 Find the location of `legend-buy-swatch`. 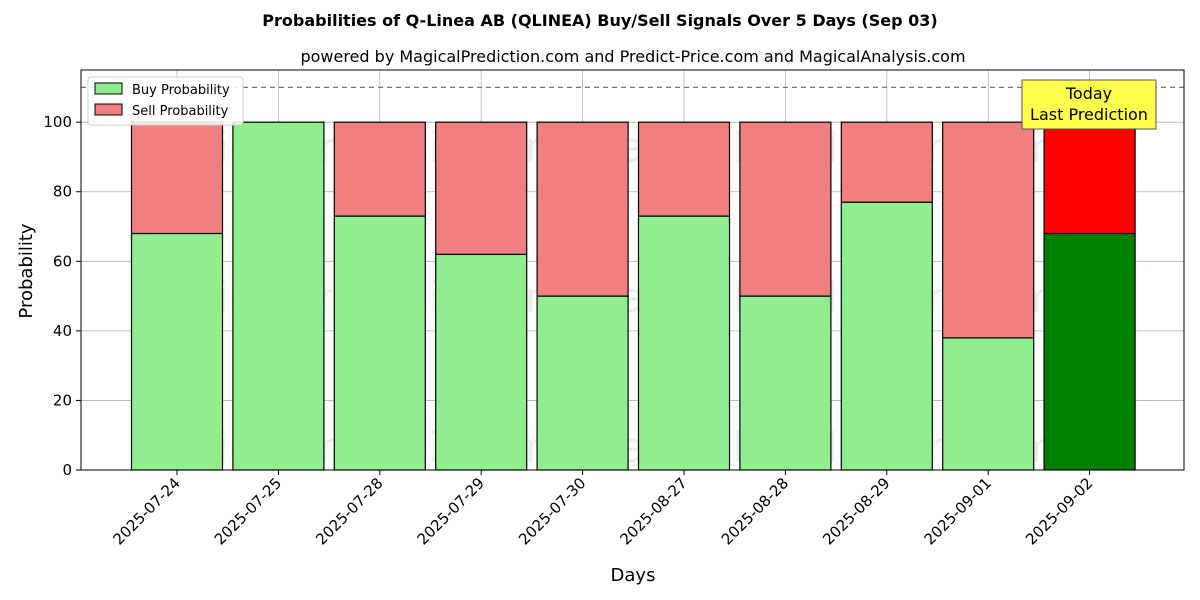

legend-buy-swatch is located at coordinates (108, 88).